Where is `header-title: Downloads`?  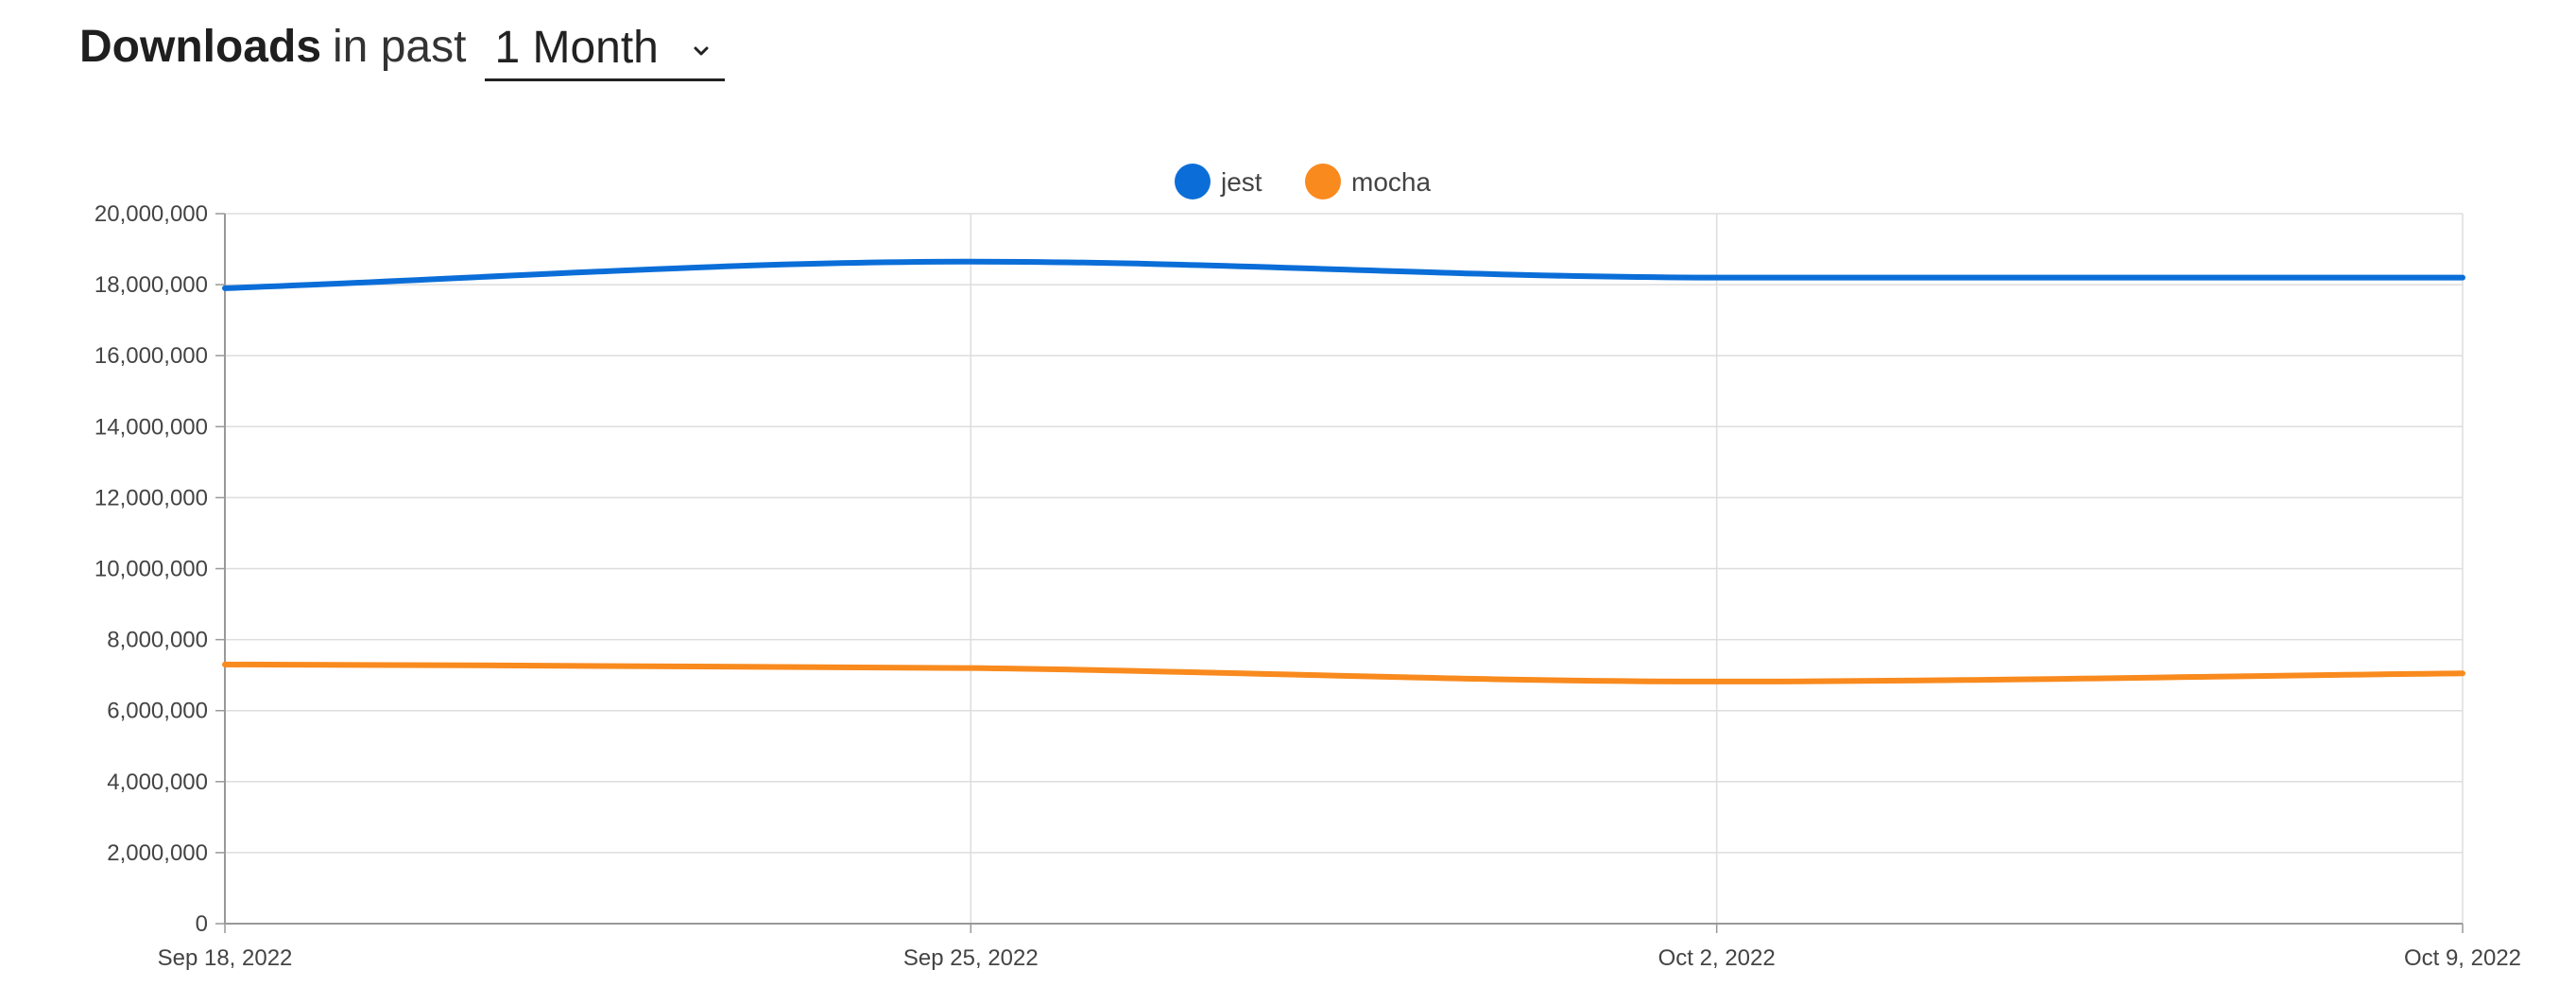 header-title: Downloads is located at coordinates (200, 47).